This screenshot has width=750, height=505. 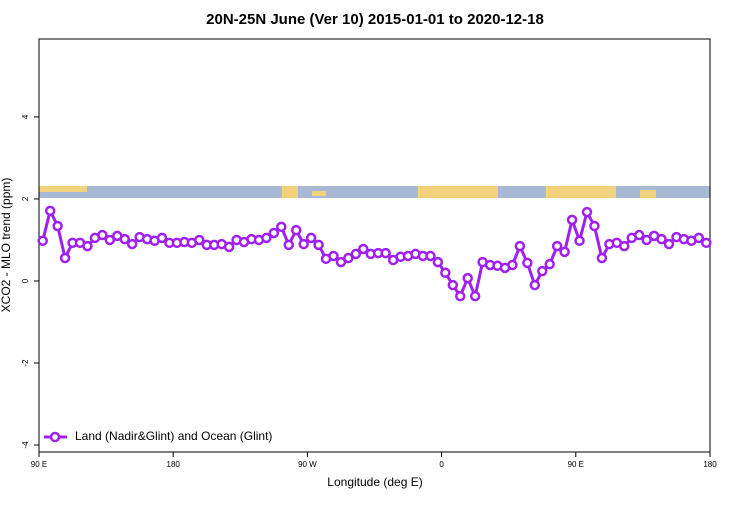 What do you see at coordinates (25, 116) in the screenshot?
I see `y-tick-label: 4` at bounding box center [25, 116].